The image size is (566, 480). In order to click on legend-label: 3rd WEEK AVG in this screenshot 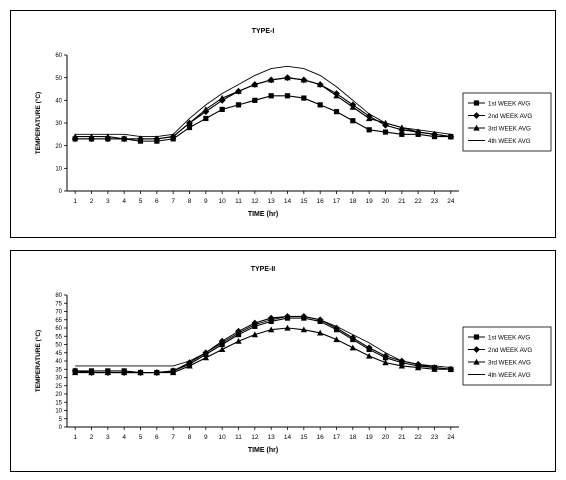, I will do `click(509, 128)`.